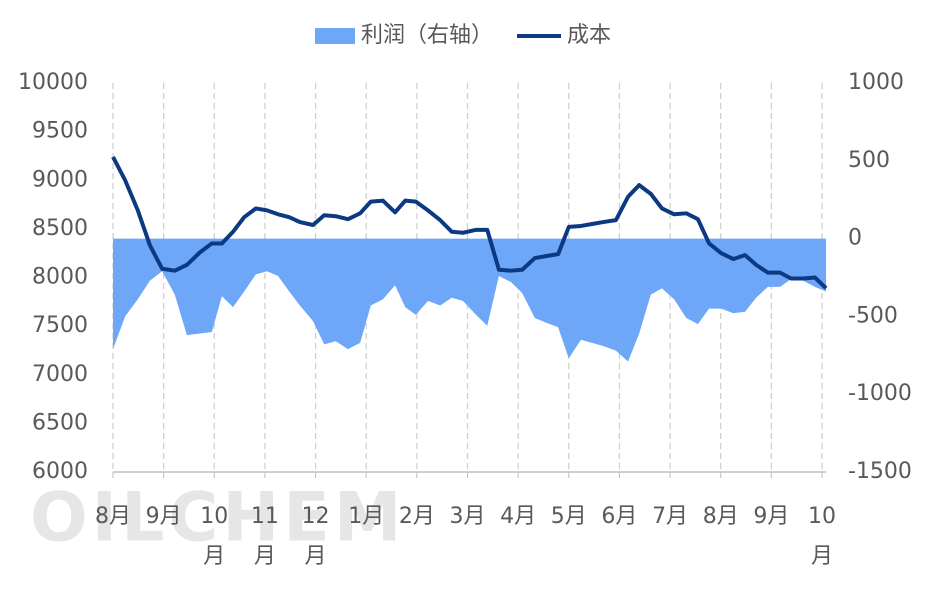 The height and width of the screenshot is (591, 935). What do you see at coordinates (427, 35) in the screenshot?
I see `legend-label: 利润（右轴）` at bounding box center [427, 35].